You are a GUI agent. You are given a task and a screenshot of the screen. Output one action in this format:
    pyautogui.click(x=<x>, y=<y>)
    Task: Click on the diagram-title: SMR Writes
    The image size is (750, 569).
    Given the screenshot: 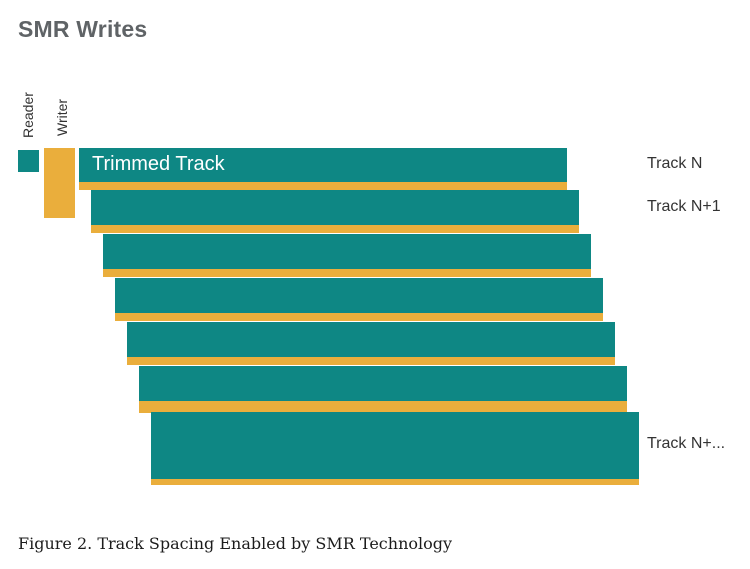 What is the action you would take?
    pyautogui.click(x=83, y=29)
    